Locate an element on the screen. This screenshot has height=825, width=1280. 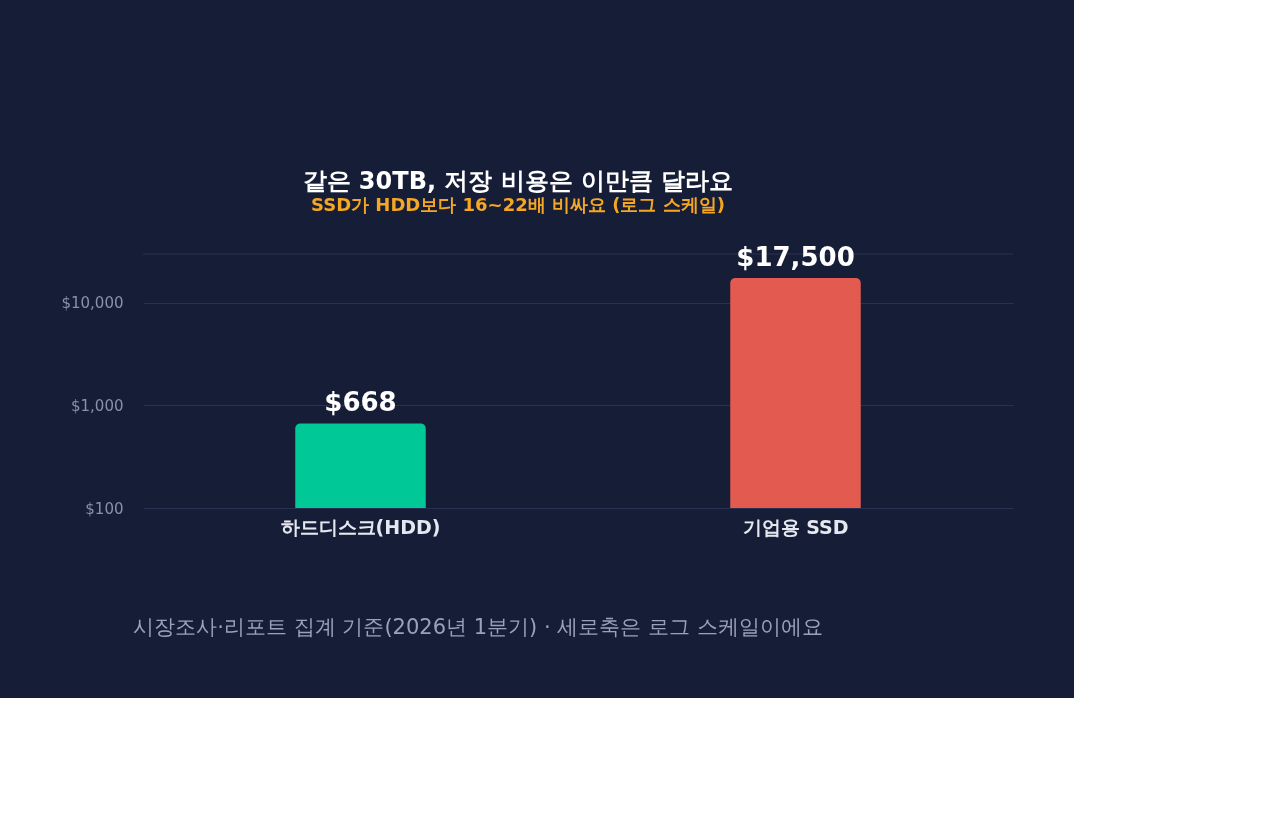
text: 시장조사·리포트 집계 기준(2026년 1분기) · 세로축은 로그 스케일이에요 is located at coordinates (478, 627).